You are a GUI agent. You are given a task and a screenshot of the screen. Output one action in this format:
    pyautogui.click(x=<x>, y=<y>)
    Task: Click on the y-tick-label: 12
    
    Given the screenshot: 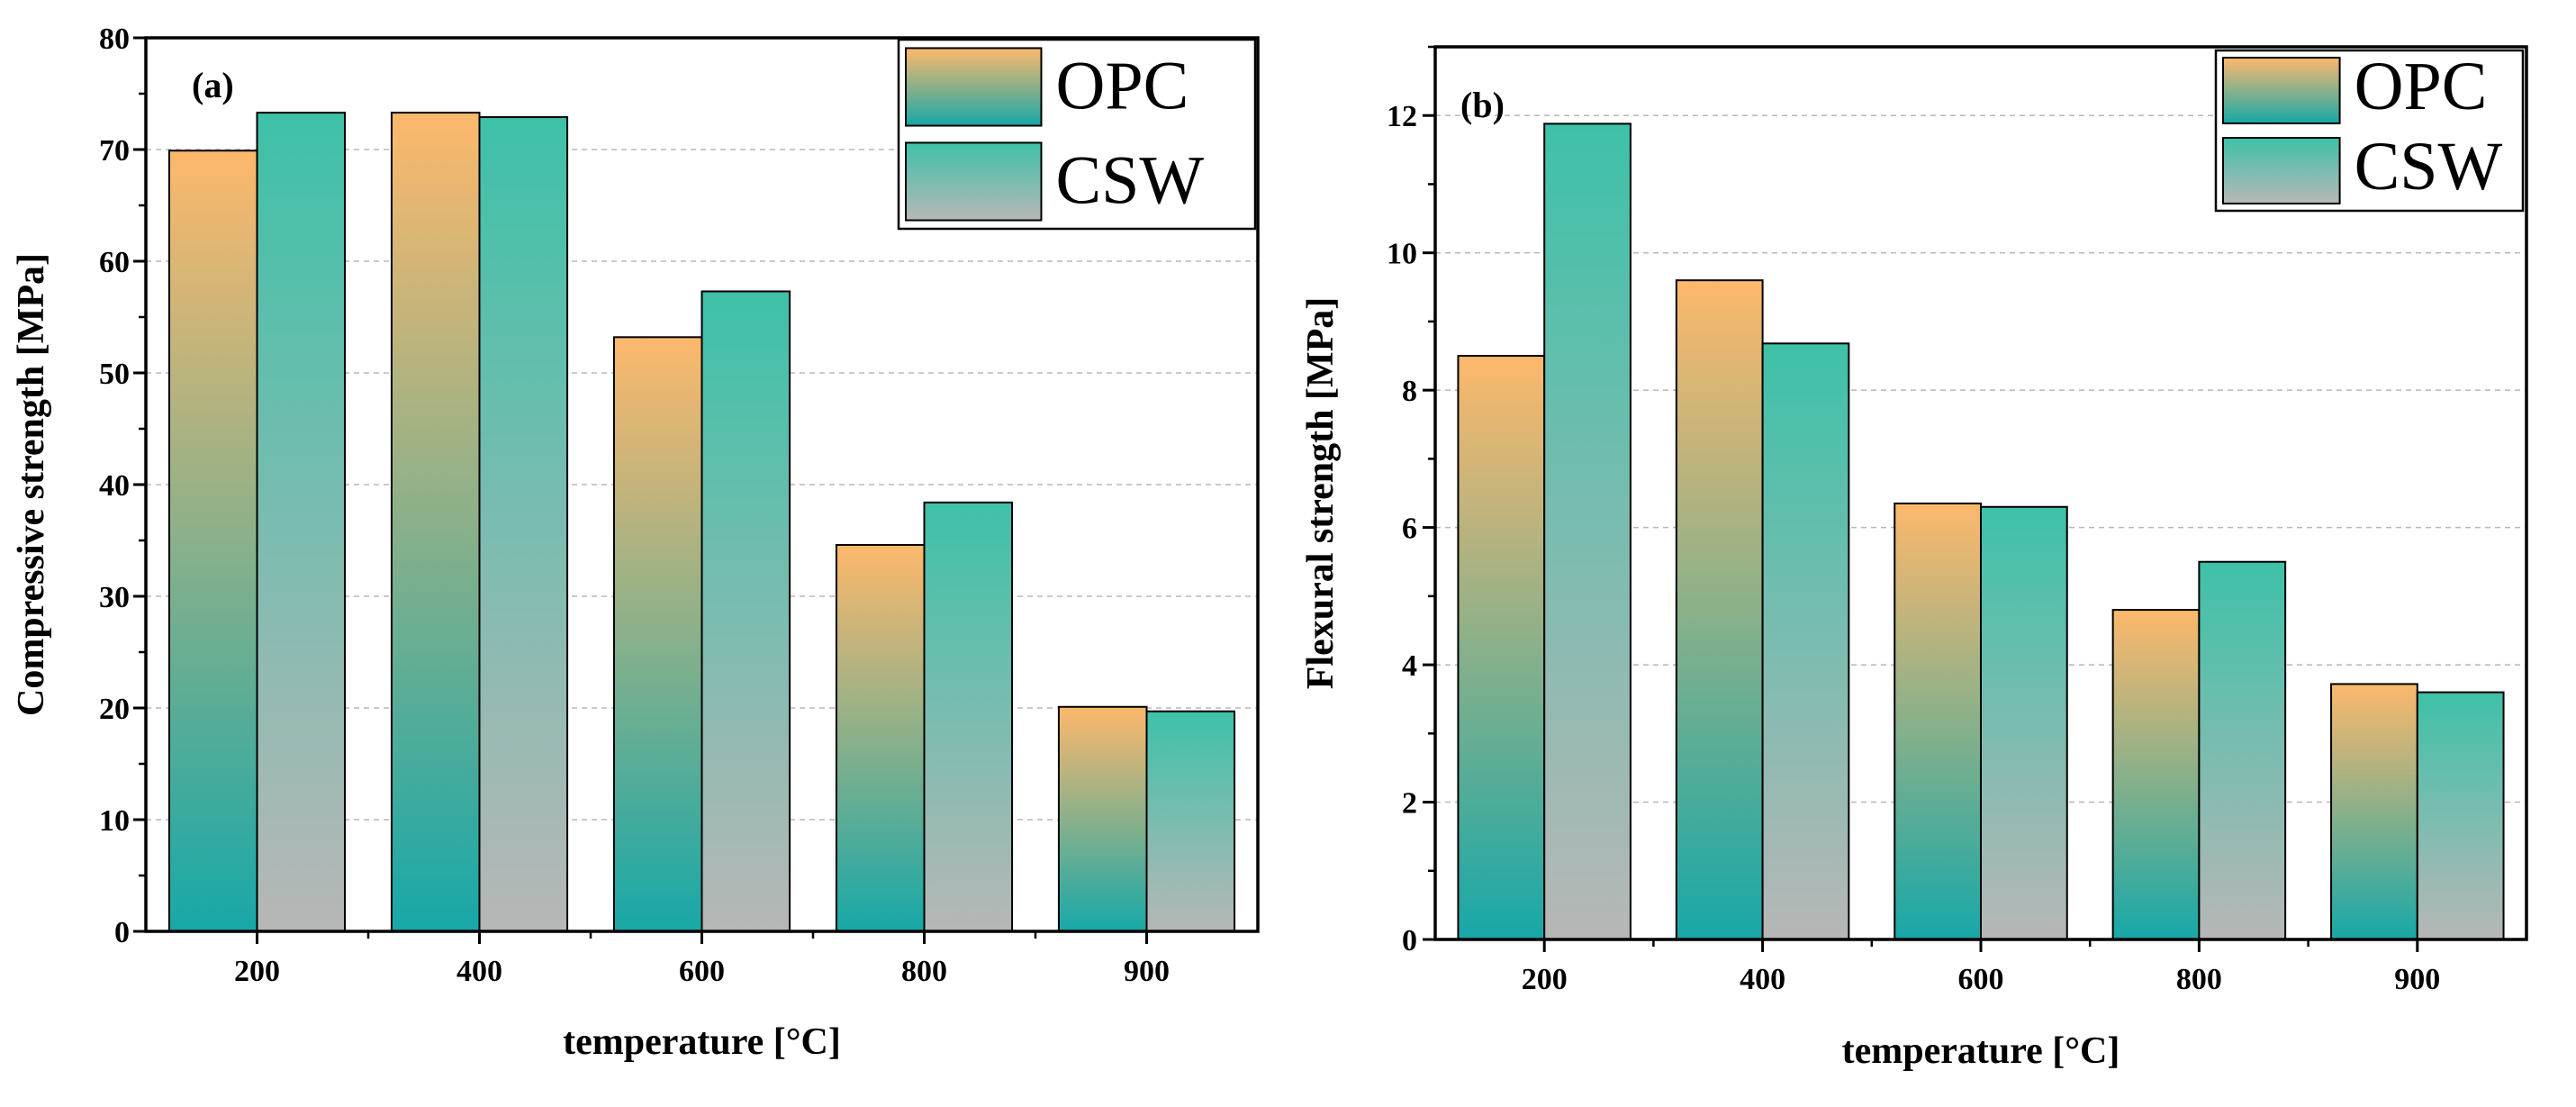 What is the action you would take?
    pyautogui.click(x=1402, y=116)
    